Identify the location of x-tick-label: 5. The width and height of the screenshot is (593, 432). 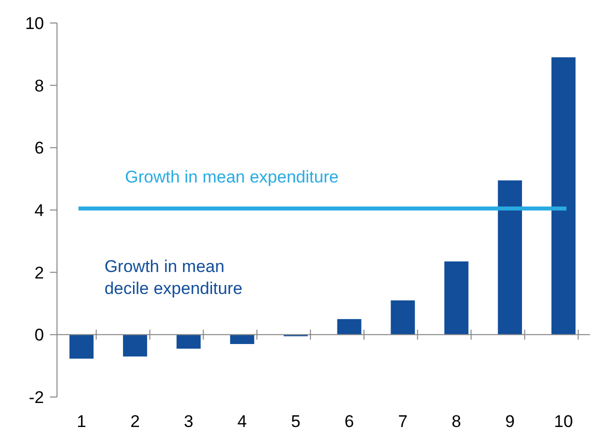
(295, 421).